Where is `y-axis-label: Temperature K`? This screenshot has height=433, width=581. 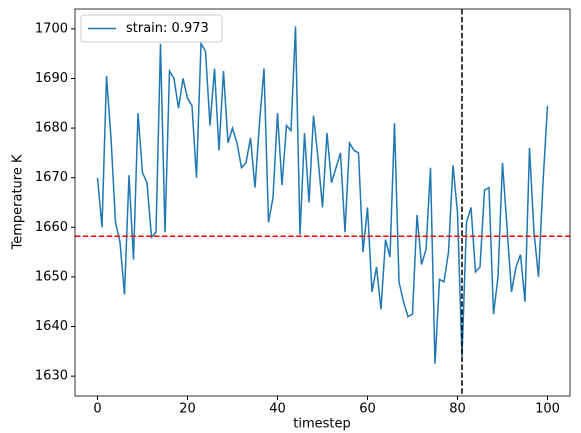 y-axis-label: Temperature K is located at coordinates (18, 202).